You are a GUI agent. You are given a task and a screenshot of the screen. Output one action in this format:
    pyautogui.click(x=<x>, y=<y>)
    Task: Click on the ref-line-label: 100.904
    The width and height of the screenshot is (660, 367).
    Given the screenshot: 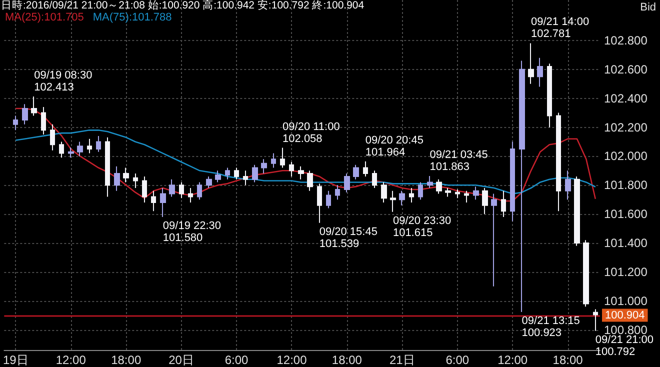 What is the action you would take?
    pyautogui.click(x=625, y=315)
    